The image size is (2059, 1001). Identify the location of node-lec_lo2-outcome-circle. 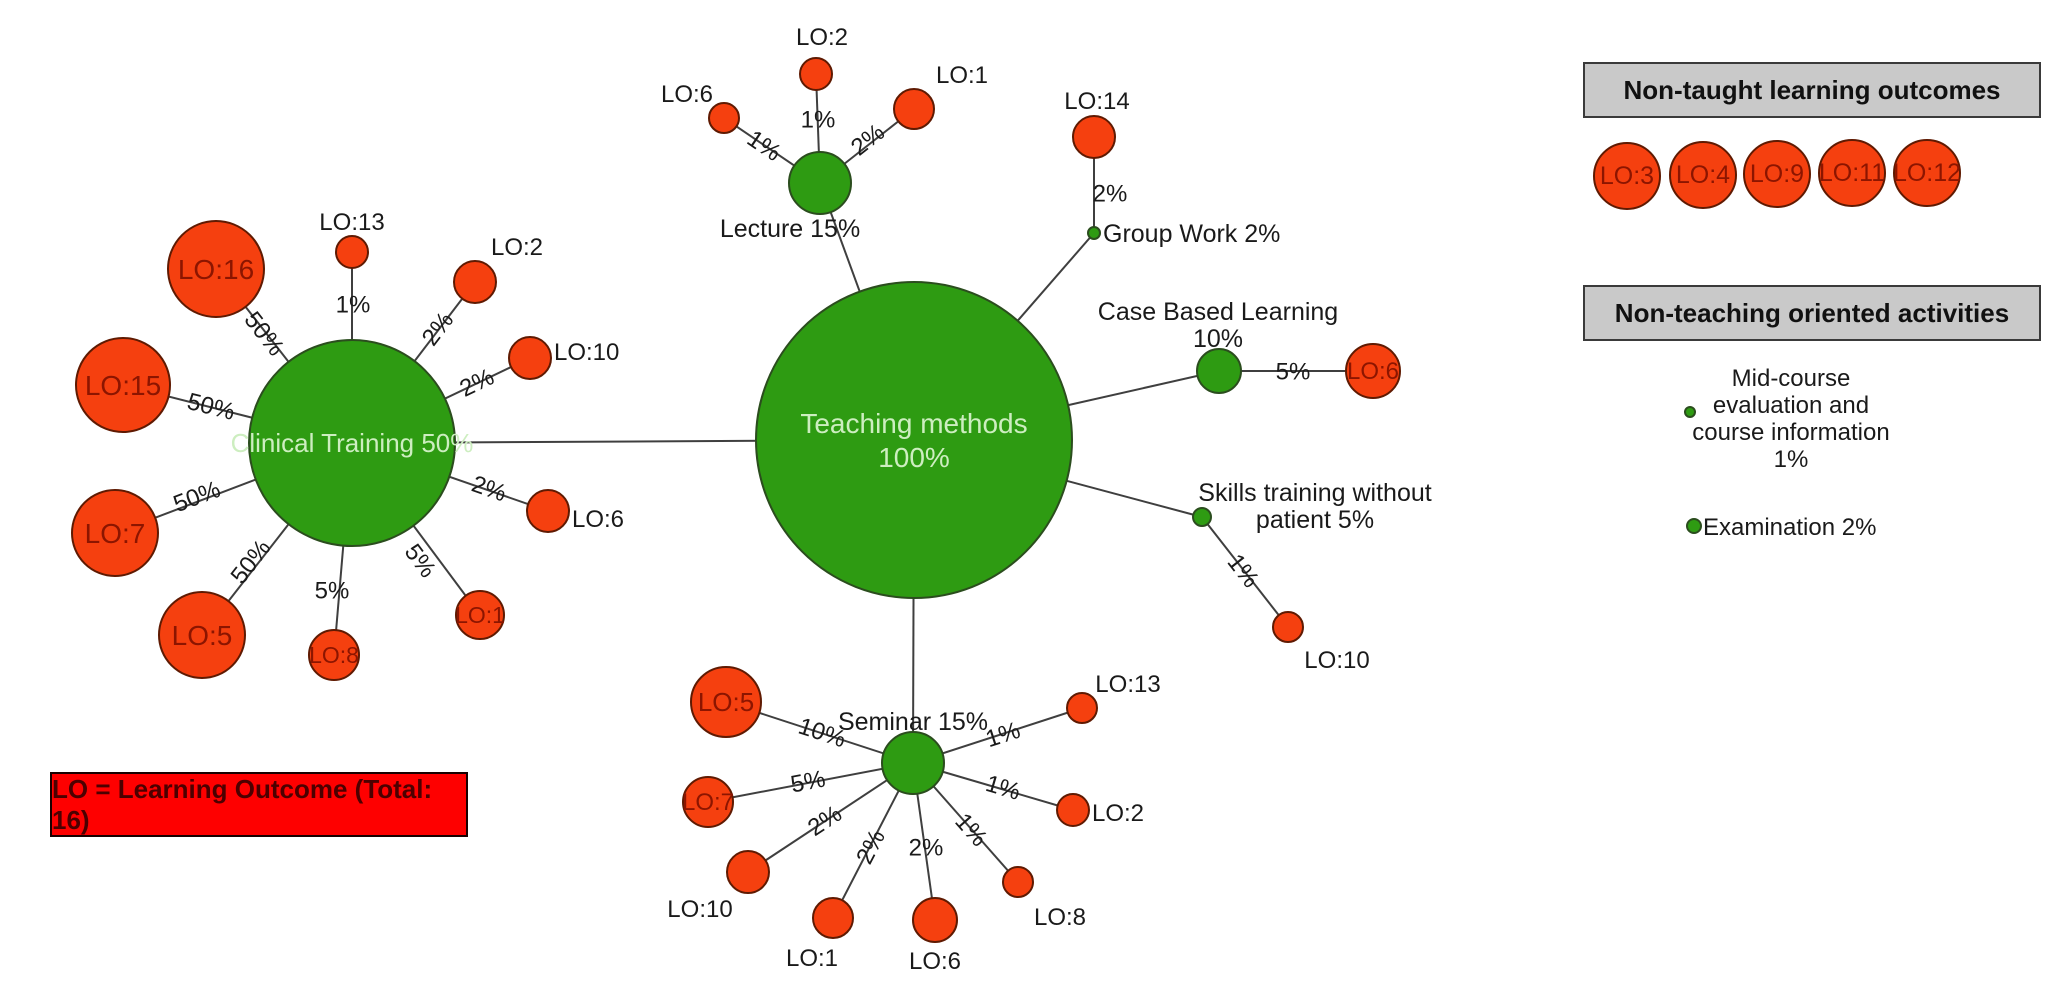
(816, 74).